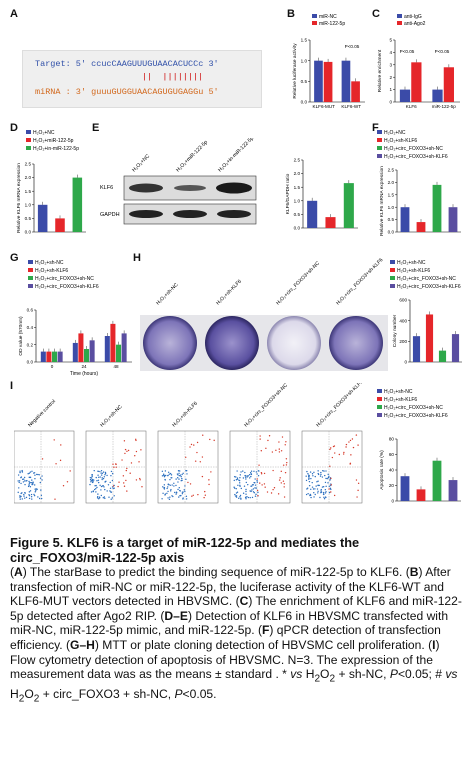 The height and width of the screenshot is (762, 472). Describe the element at coordinates (391, 194) in the screenshot. I see `y-tick-label: 1.5` at that location.